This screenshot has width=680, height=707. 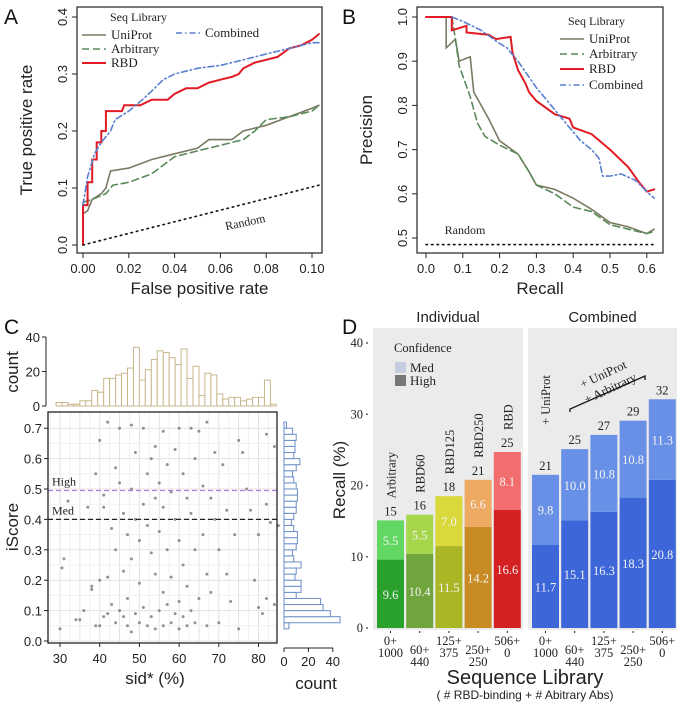 I want to click on x-tick-label: 60+, so click(x=575, y=650).